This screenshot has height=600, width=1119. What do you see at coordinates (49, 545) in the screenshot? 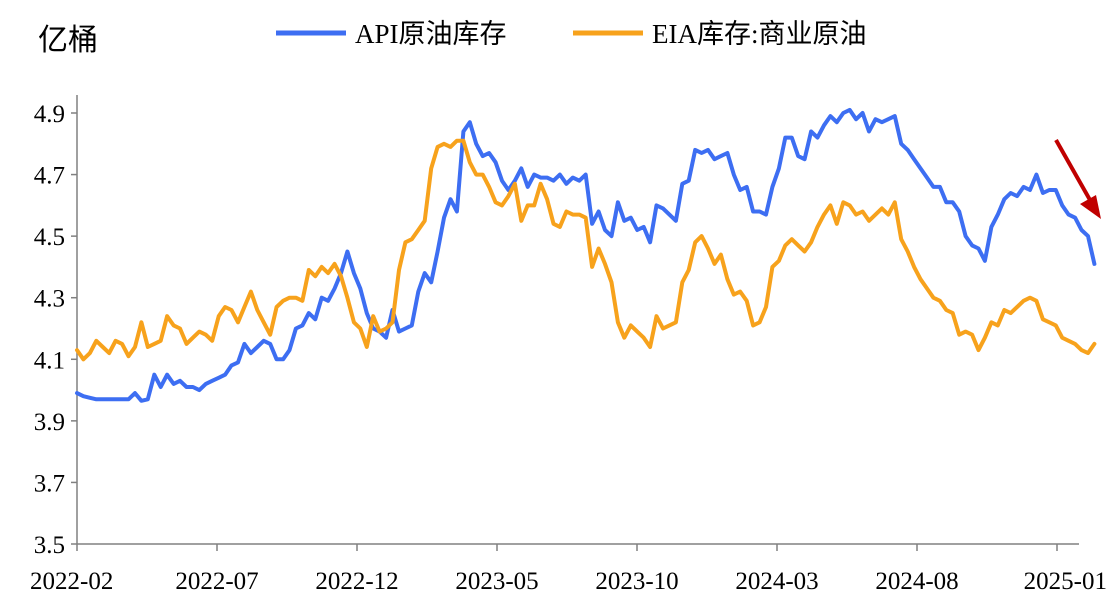
I see `y-tick-label: 3.5` at bounding box center [49, 545].